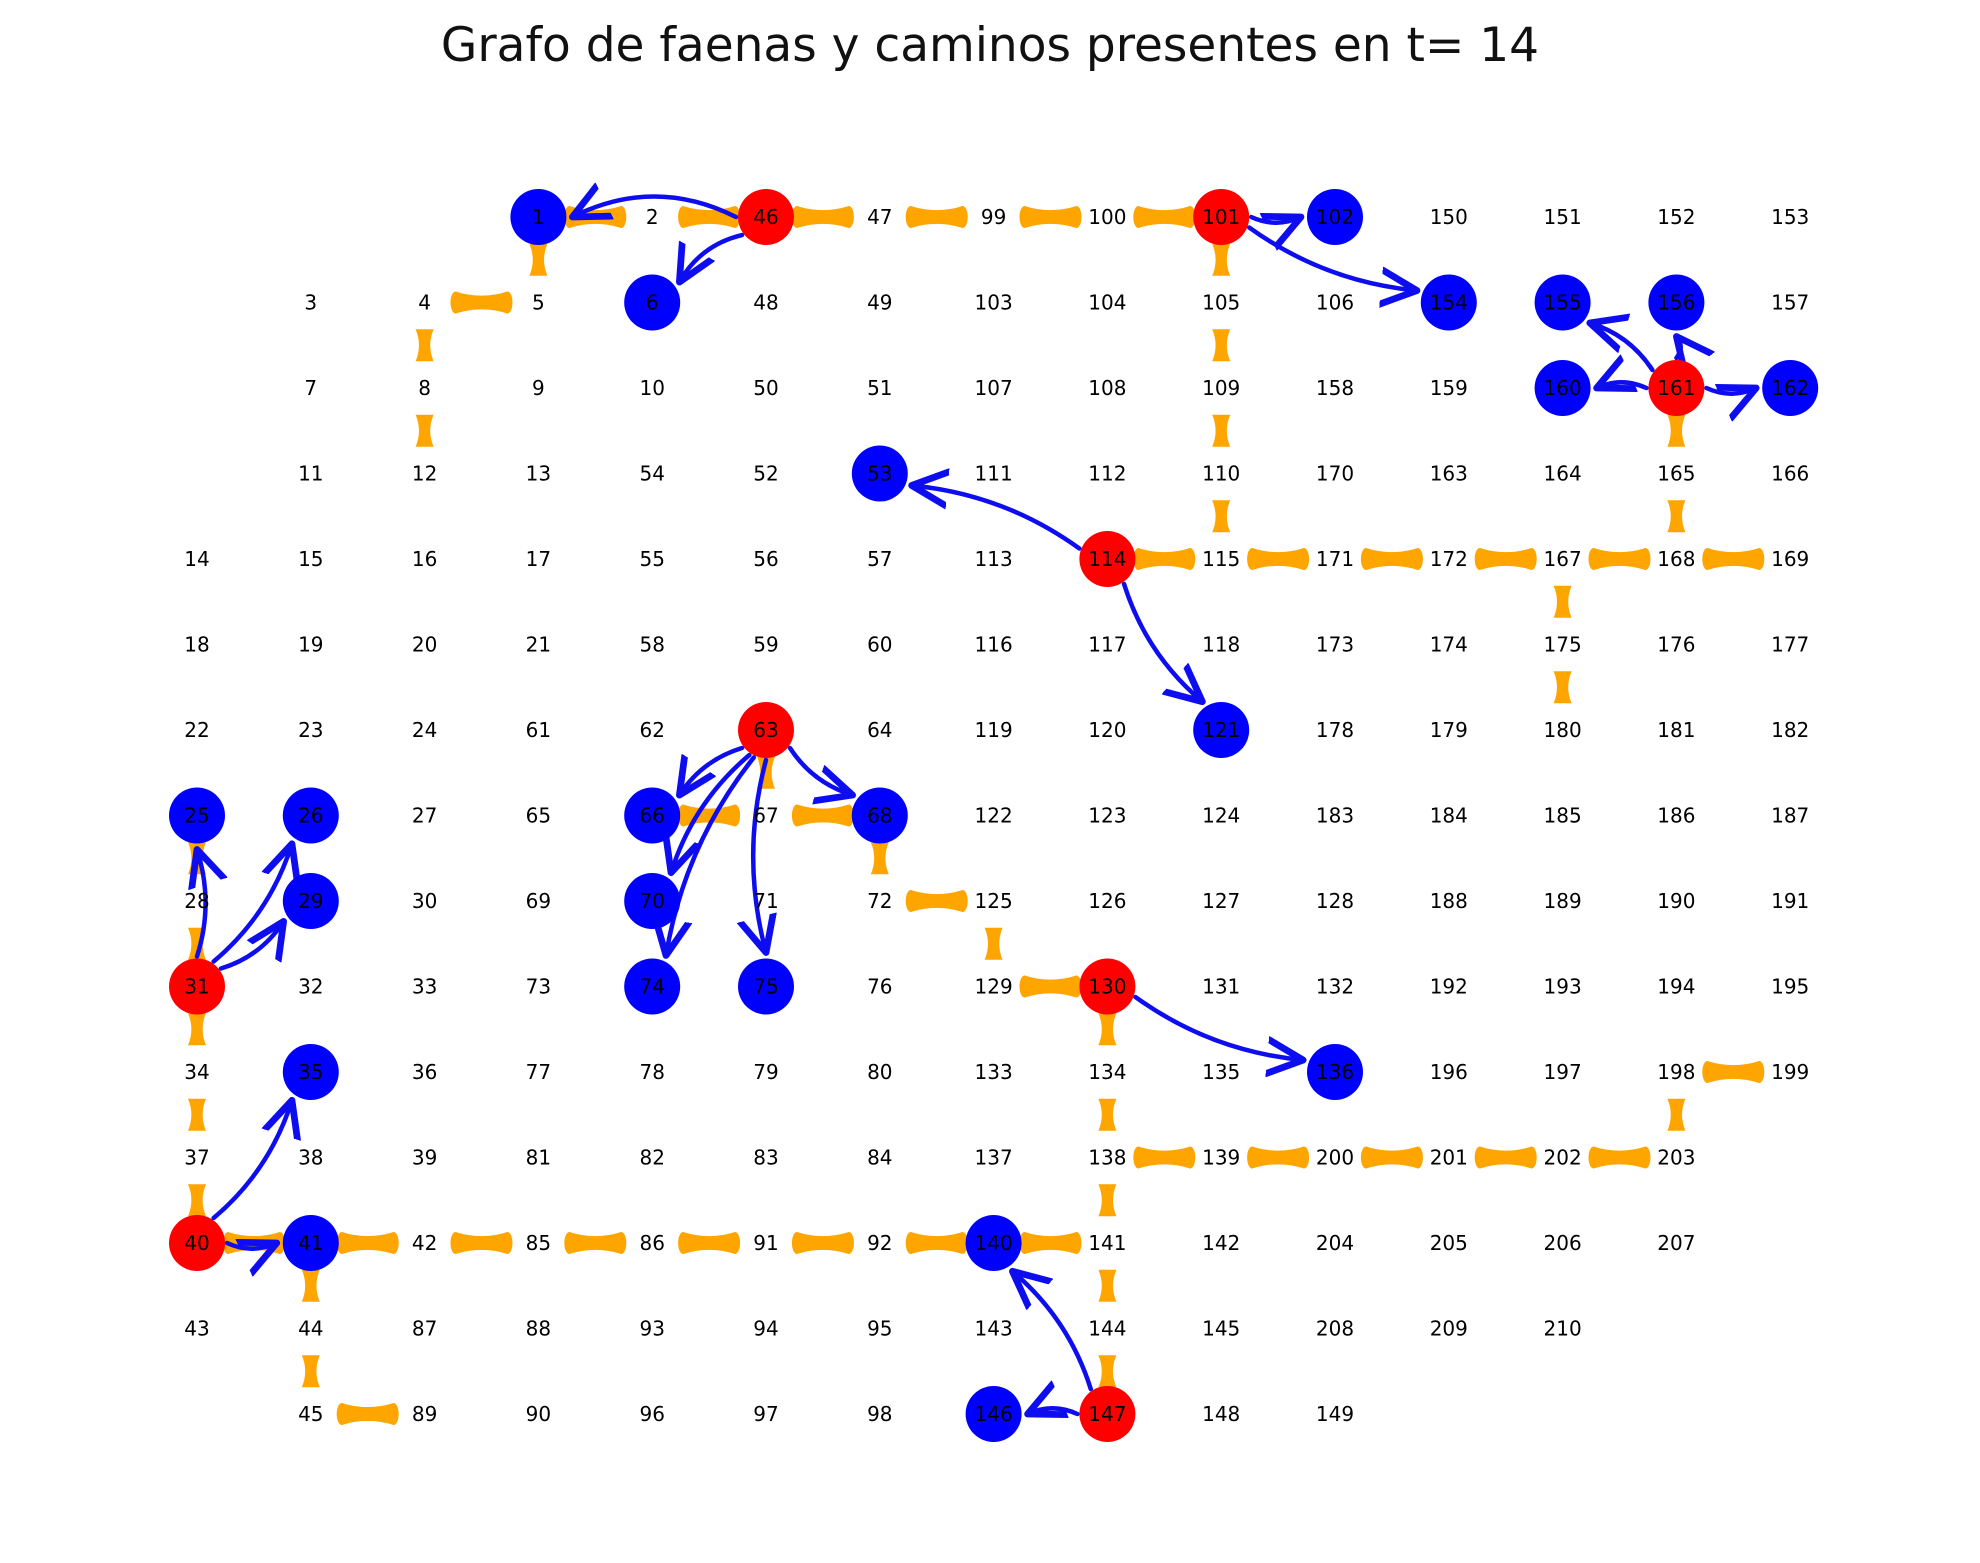  I want to click on node-label-52: 52, so click(765, 474).